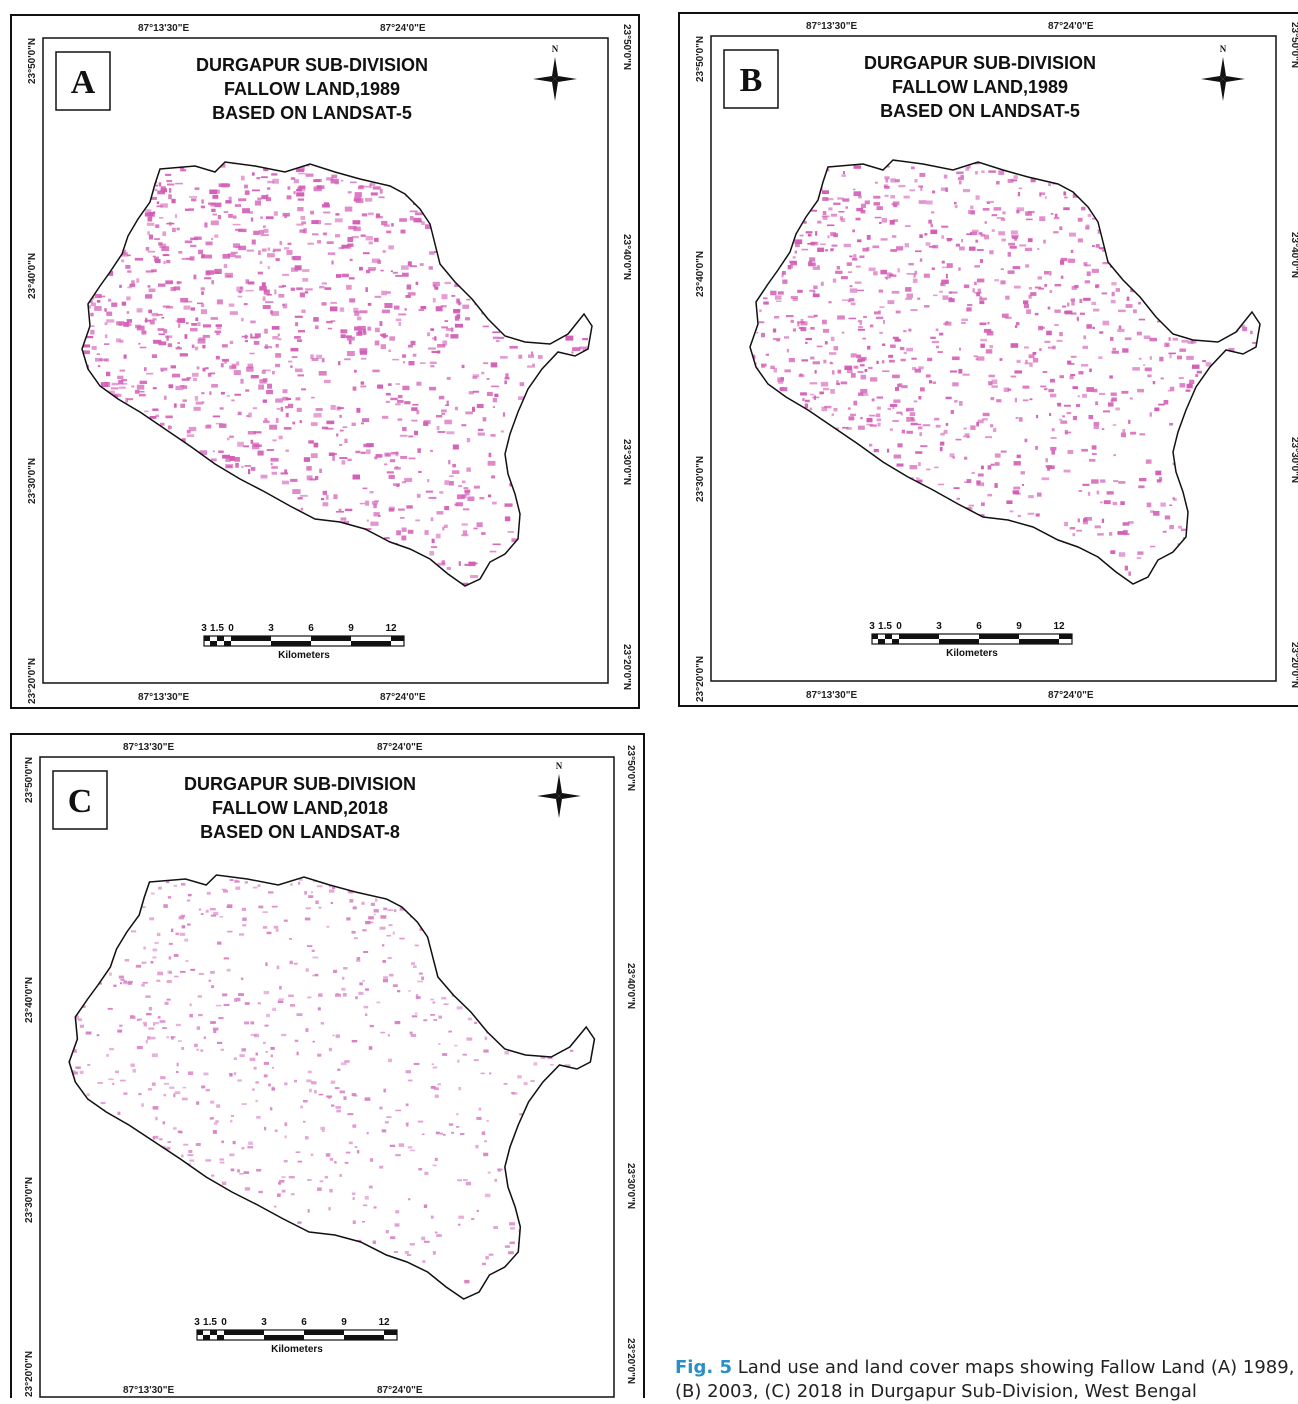  I want to click on panel-letter: C, so click(80, 801).